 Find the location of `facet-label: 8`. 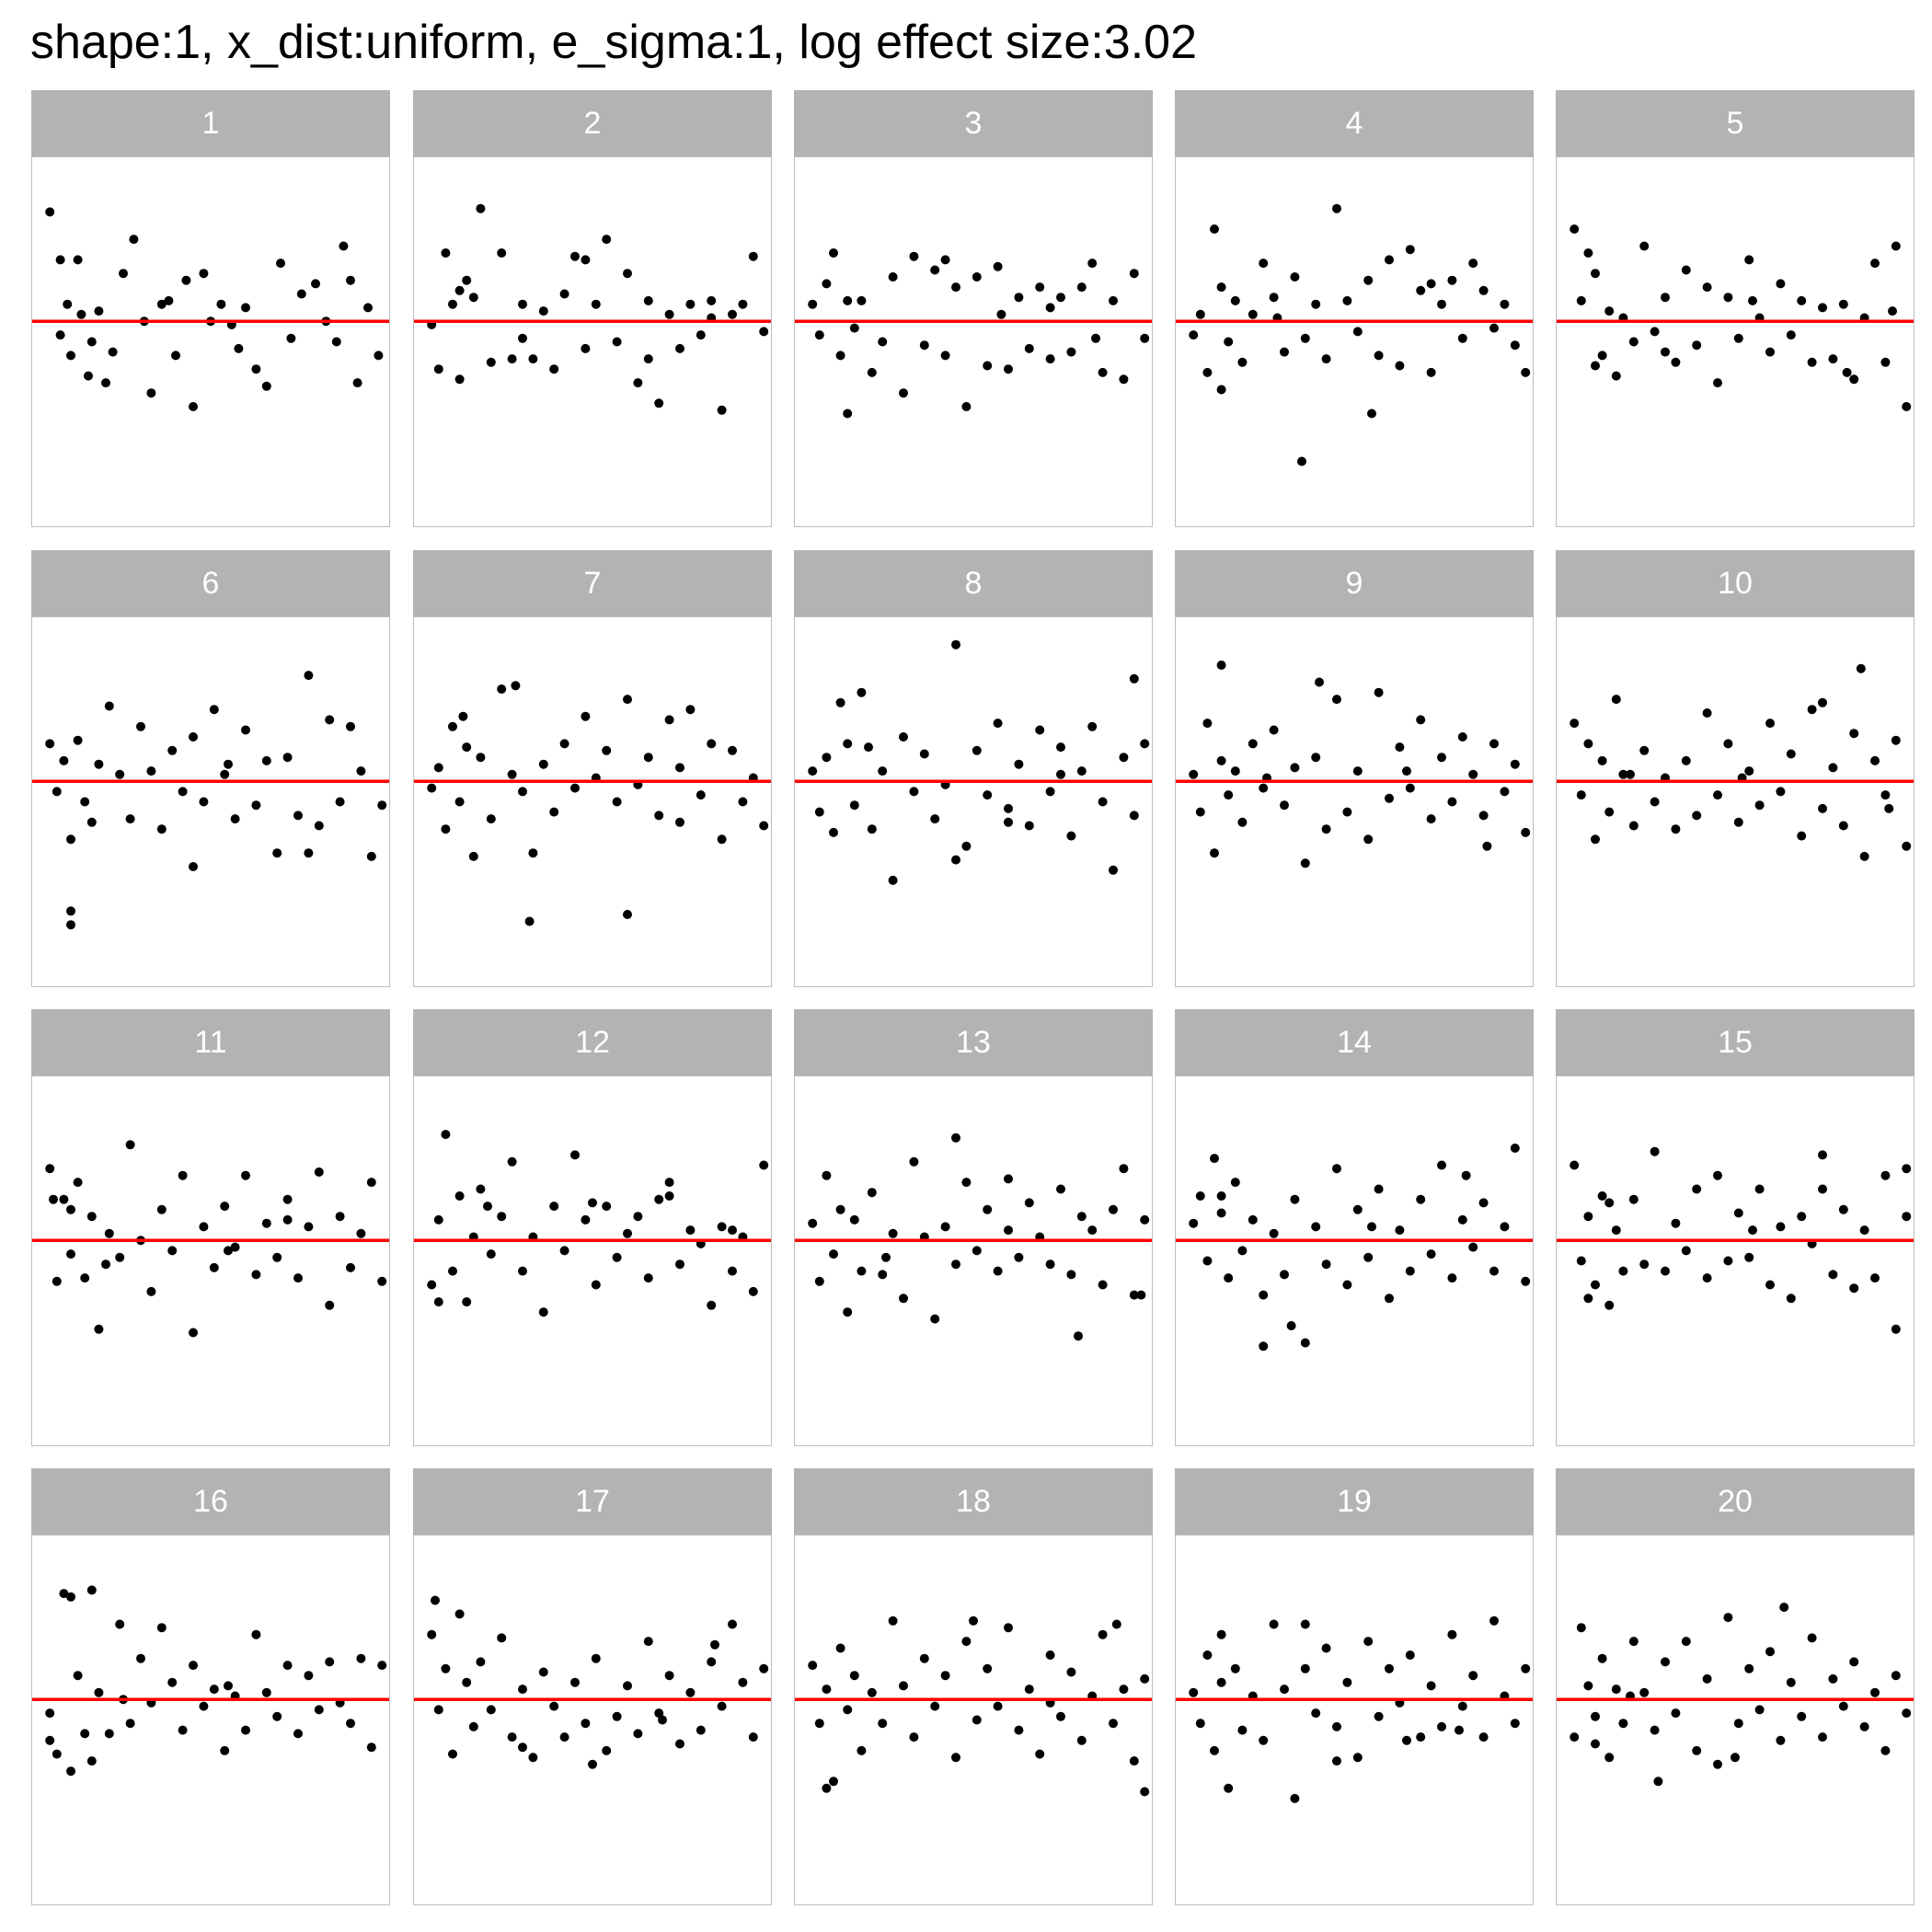

facet-label: 8 is located at coordinates (974, 583).